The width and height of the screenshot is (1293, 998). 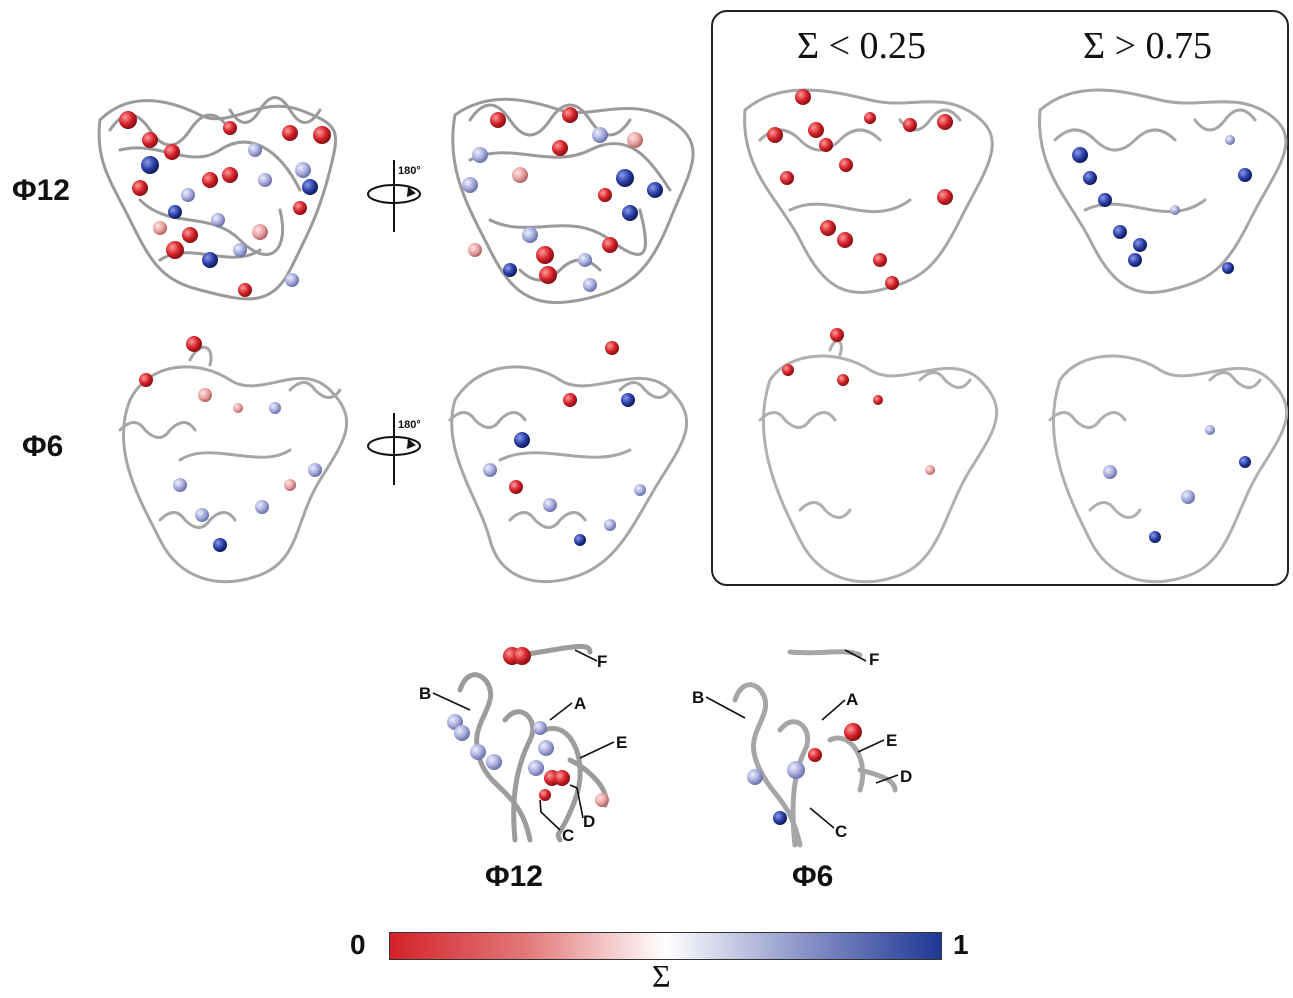 What do you see at coordinates (225, 204) in the screenshot?
I see `spheres-phi12-front` at bounding box center [225, 204].